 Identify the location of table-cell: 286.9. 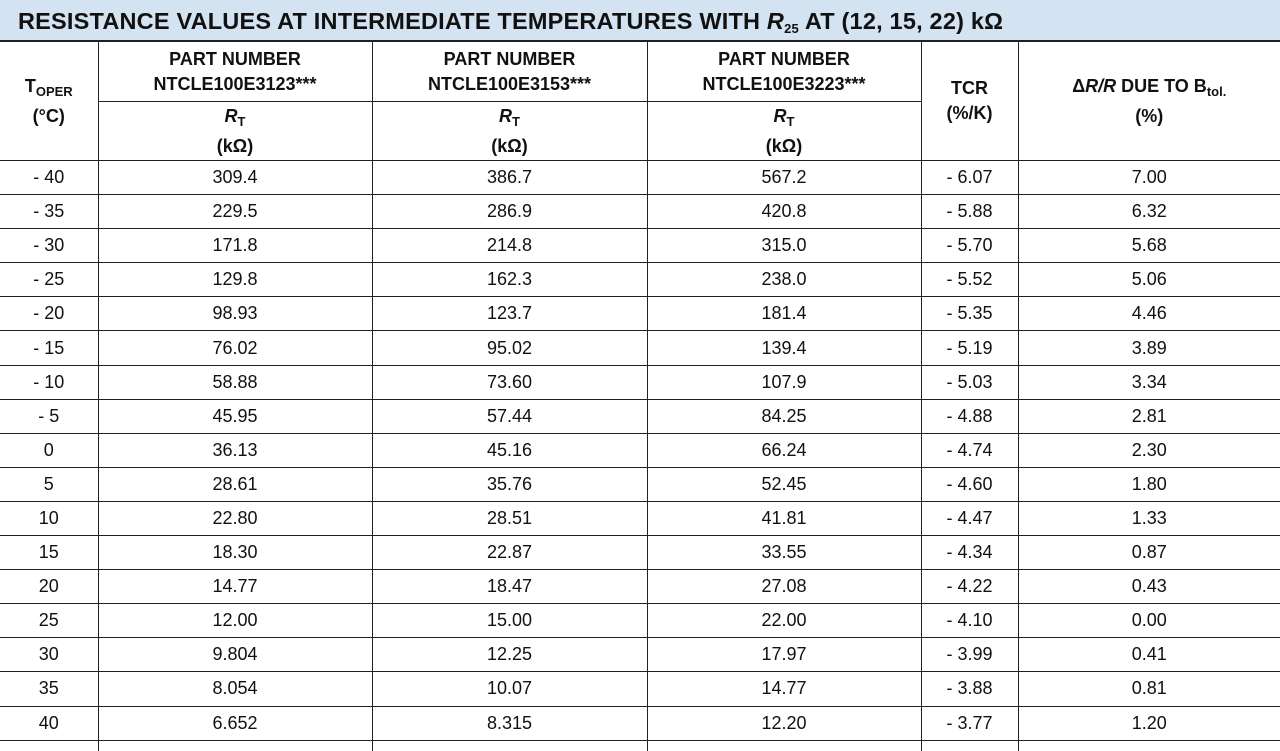
(509, 212).